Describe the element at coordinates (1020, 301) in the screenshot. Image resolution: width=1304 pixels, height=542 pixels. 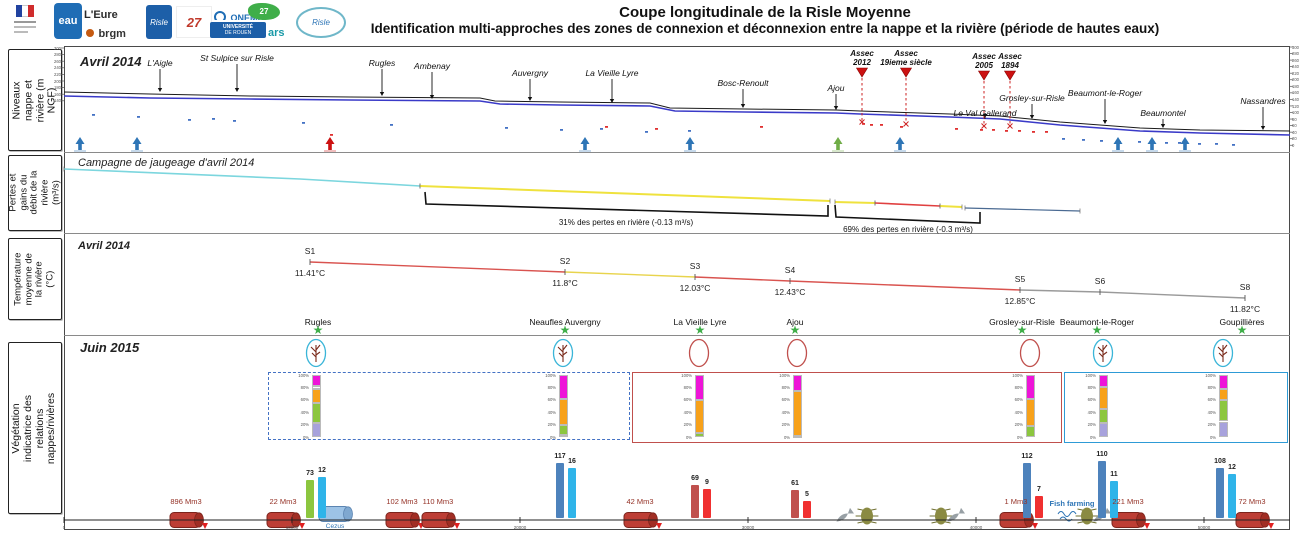
I see `temp-station-value: 12.85°C` at that location.